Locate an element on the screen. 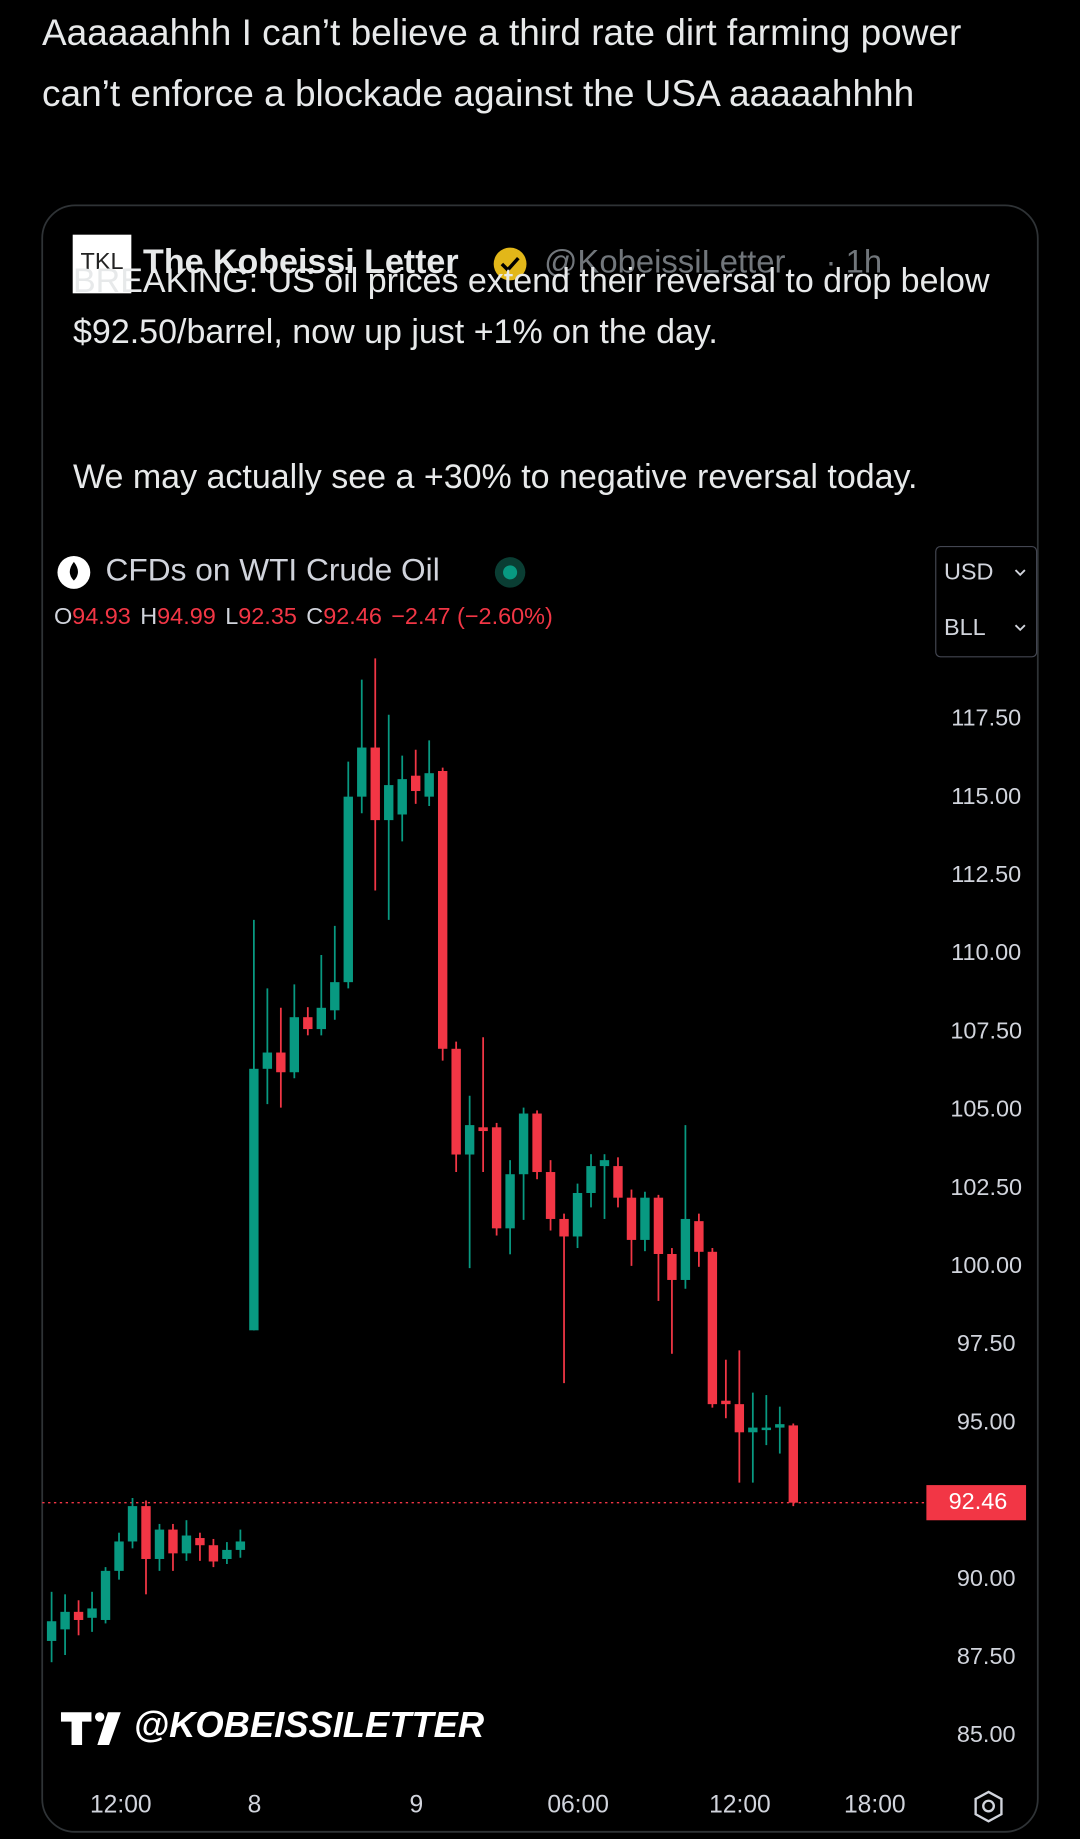 The width and height of the screenshot is (1080, 1839). y-tick-label: 90.00 is located at coordinates (986, 1578).